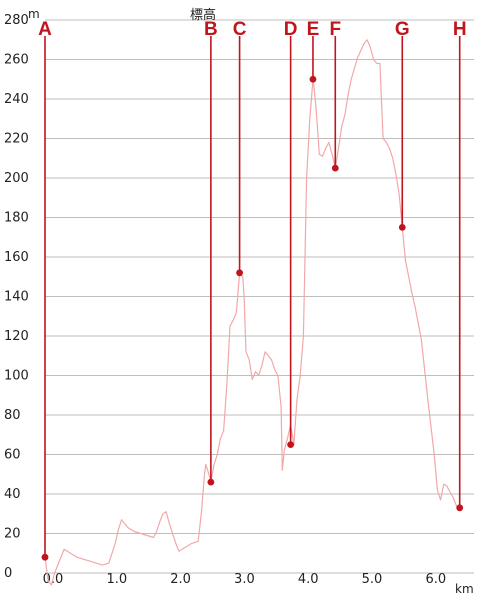 The image size is (497, 600). Describe the element at coordinates (460, 29) in the screenshot. I see `waypoint-label: H` at that location.